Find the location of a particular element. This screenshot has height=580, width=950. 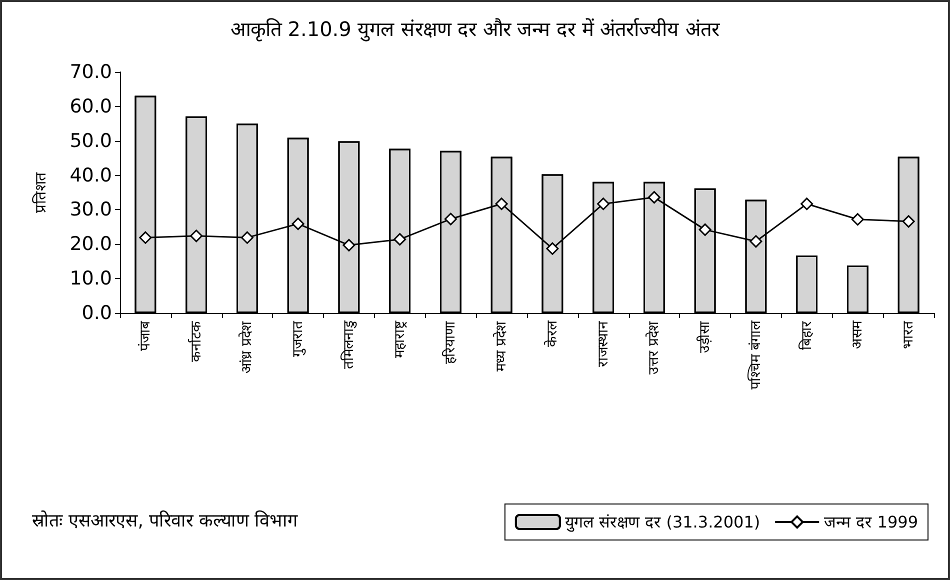

x-tick-label: राजस्थान is located at coordinates (603, 344).